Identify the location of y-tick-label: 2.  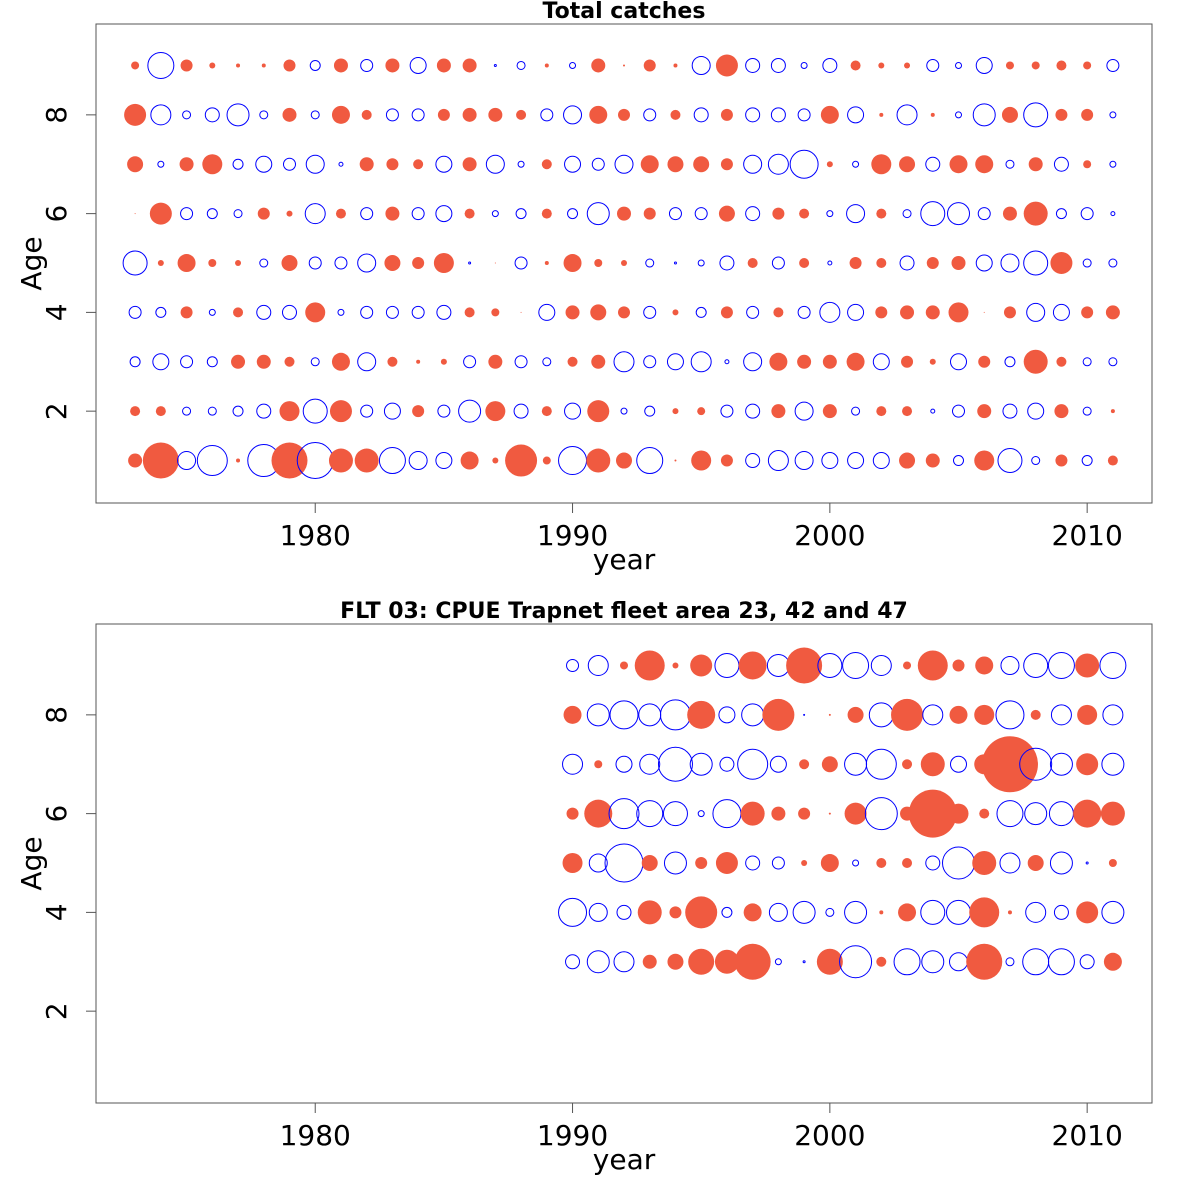
(56, 411).